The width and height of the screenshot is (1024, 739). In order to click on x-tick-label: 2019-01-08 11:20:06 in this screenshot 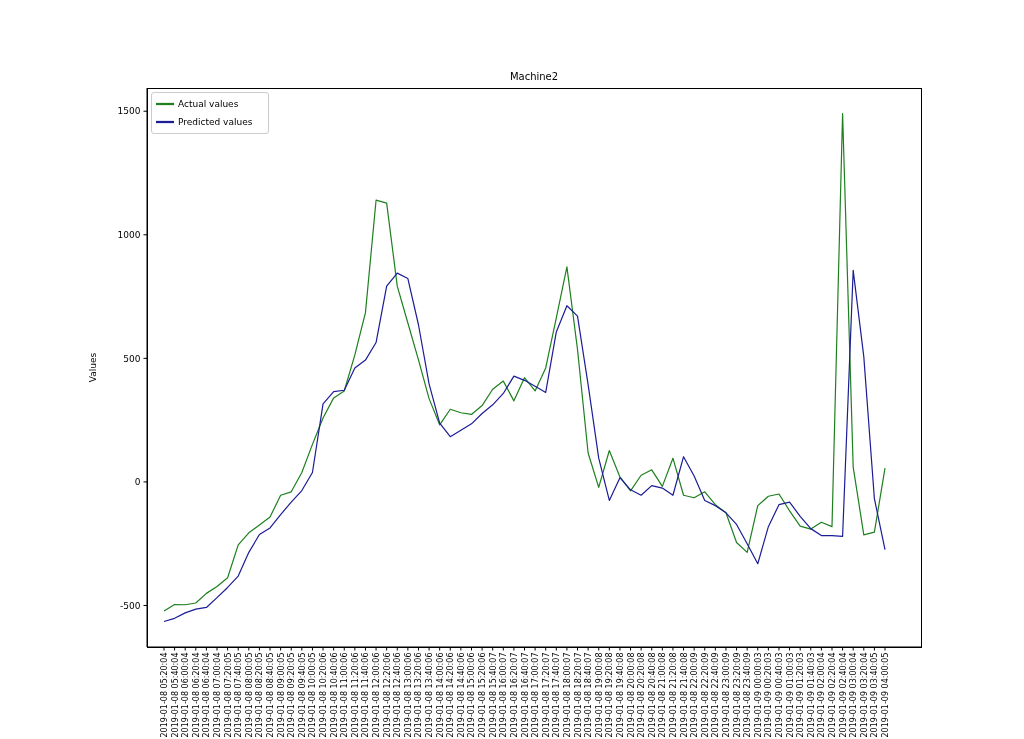, I will do `click(355, 695)`.